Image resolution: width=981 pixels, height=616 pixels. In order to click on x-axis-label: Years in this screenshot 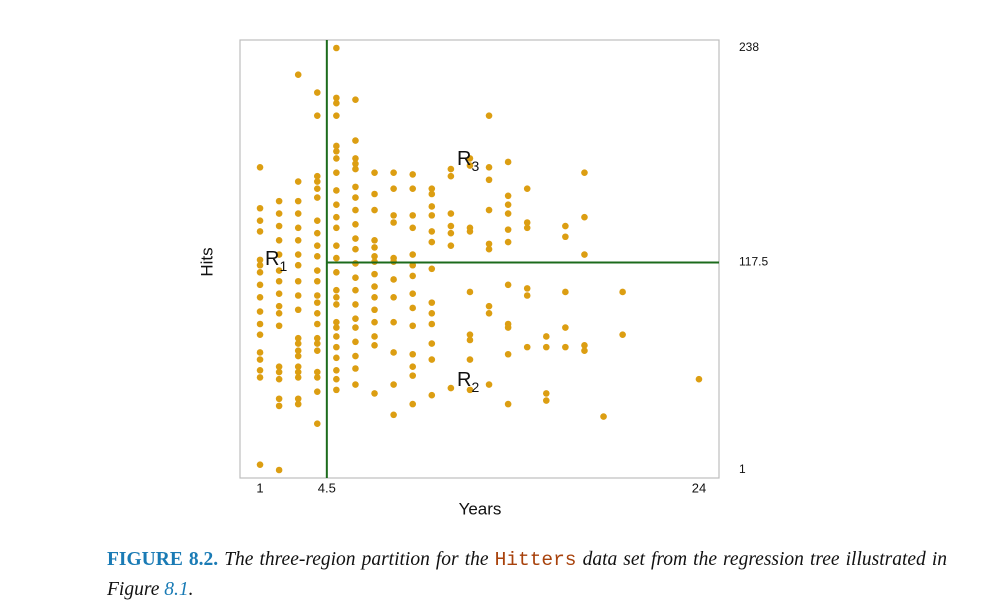, I will do `click(480, 508)`.